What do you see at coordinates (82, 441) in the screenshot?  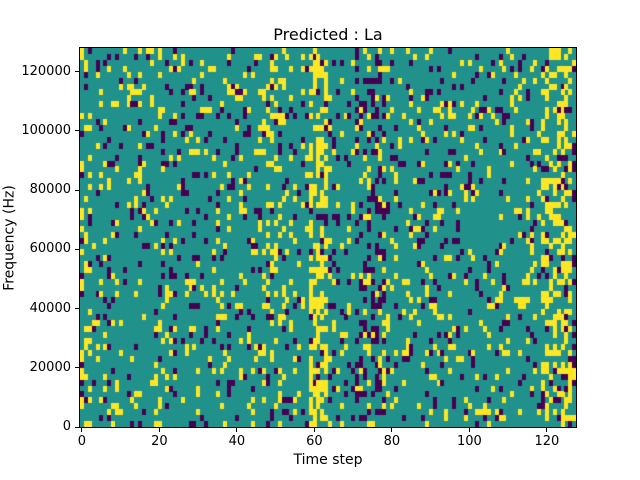 I see `x-tick-label: 0` at bounding box center [82, 441].